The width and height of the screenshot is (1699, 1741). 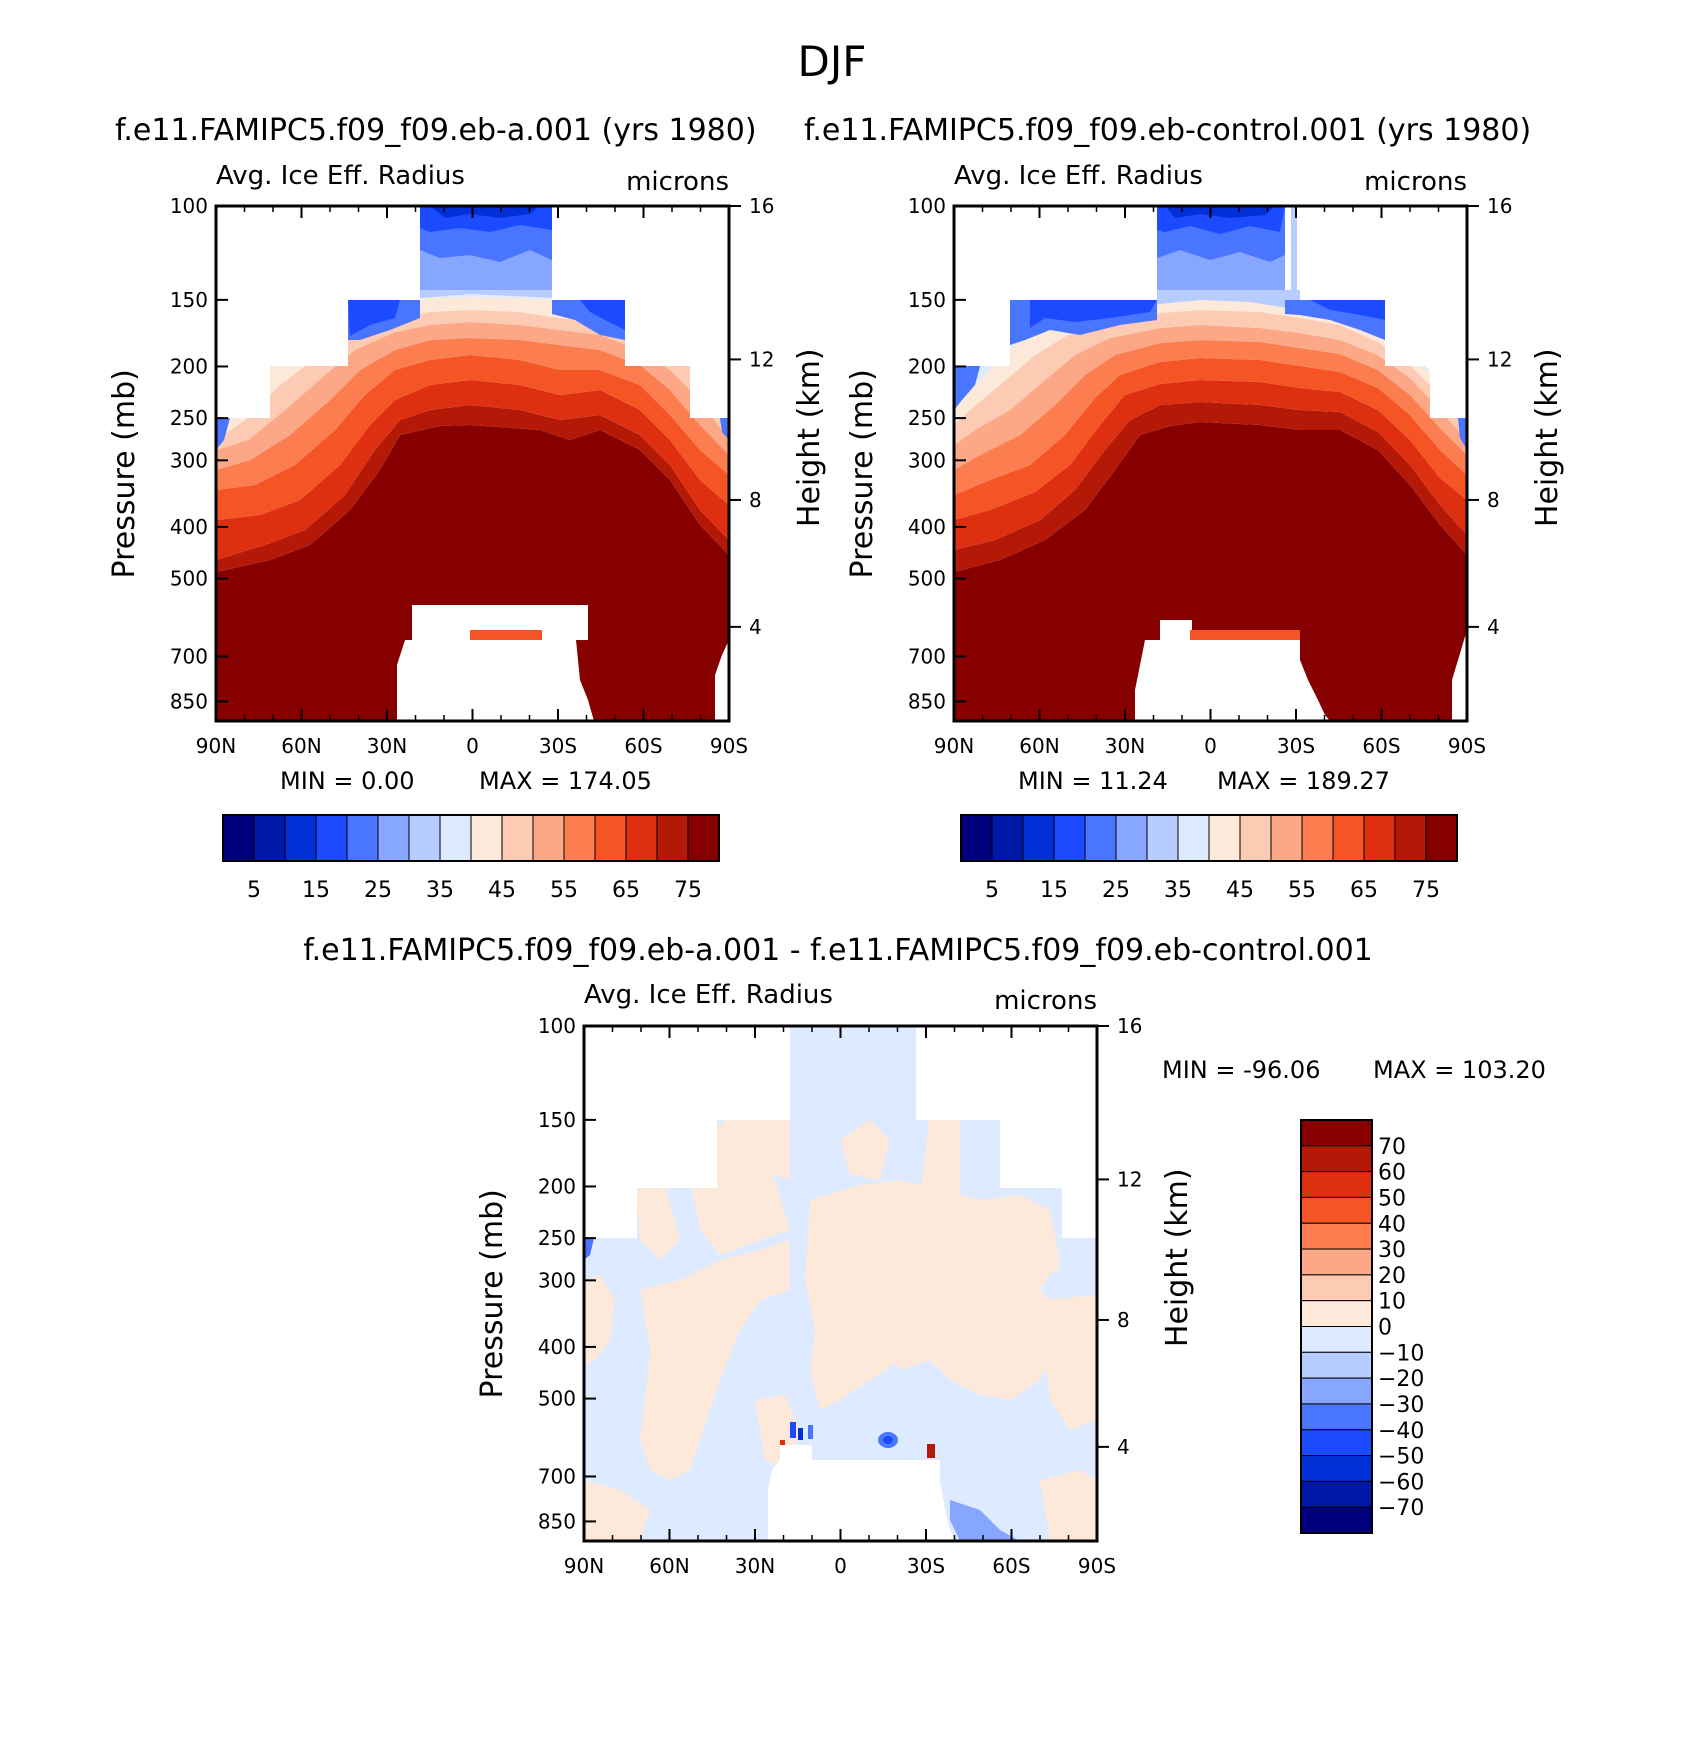 I want to click on colorbar-label: 15, so click(x=1054, y=890).